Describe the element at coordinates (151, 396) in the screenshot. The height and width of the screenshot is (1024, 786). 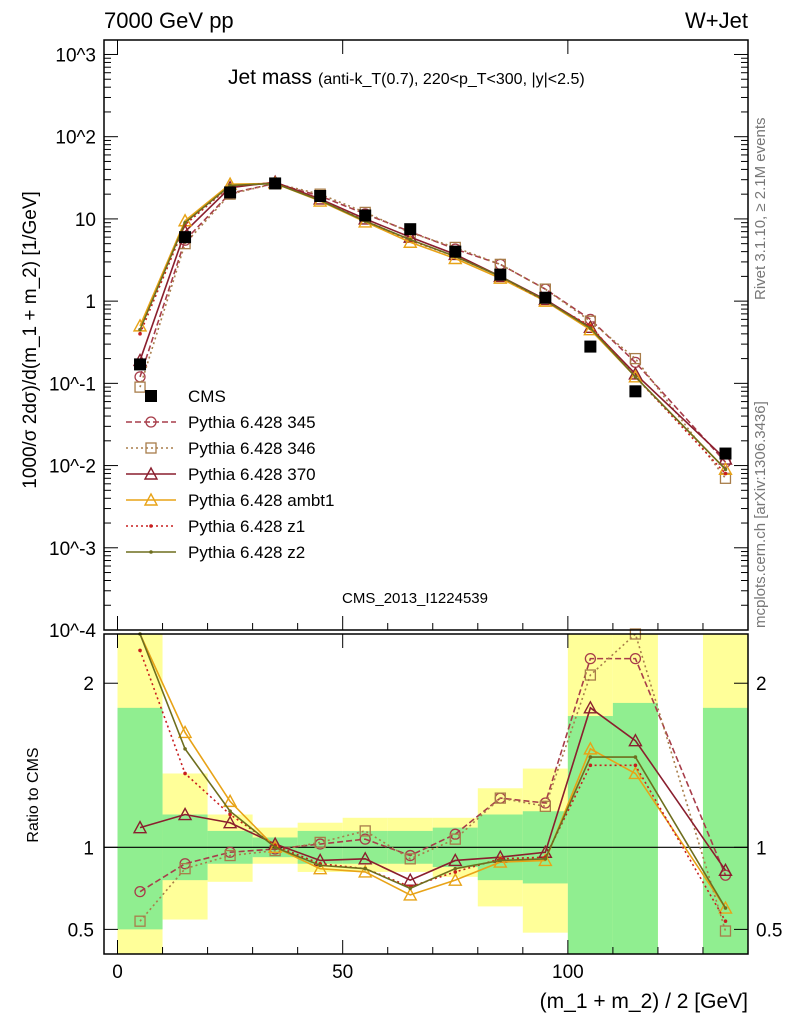
I see `legend-marker-data` at that location.